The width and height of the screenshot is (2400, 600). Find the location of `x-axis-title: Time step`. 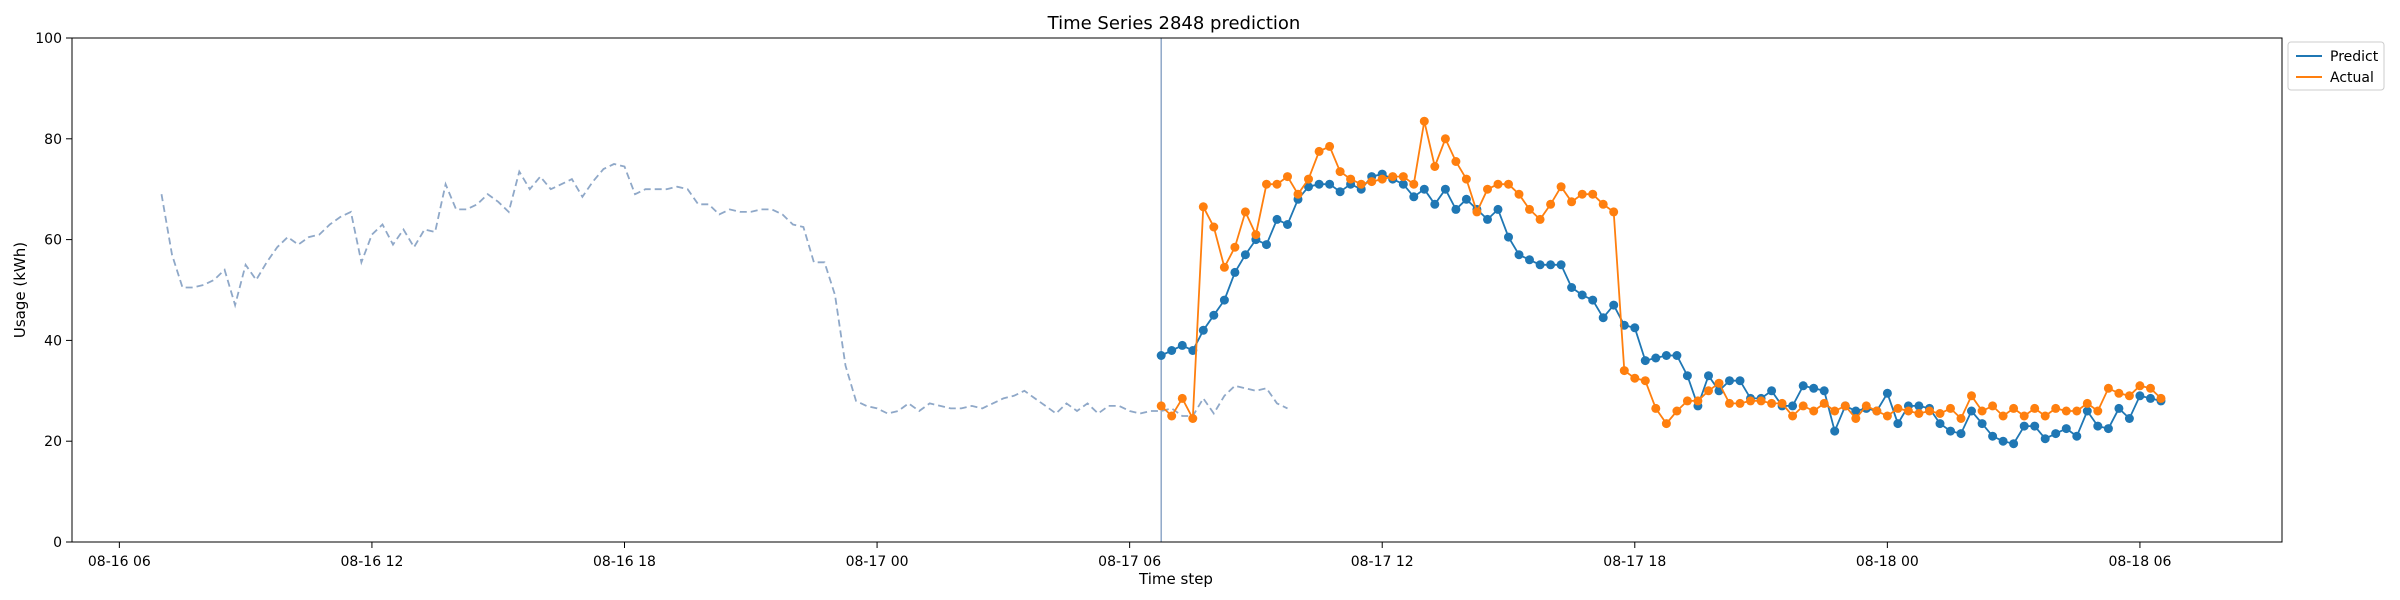

x-axis-title: Time step is located at coordinates (1175, 579).